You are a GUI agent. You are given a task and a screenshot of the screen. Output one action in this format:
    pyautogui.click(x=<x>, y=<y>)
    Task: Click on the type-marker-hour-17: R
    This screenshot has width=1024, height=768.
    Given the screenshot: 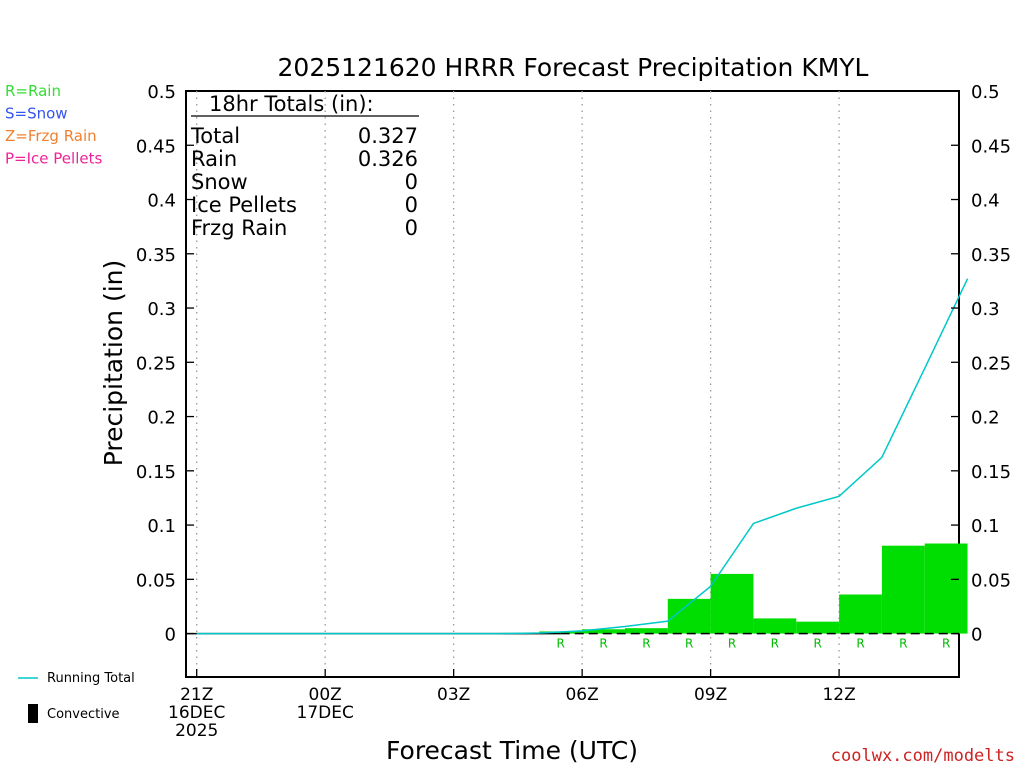 What is the action you would take?
    pyautogui.click(x=903, y=644)
    